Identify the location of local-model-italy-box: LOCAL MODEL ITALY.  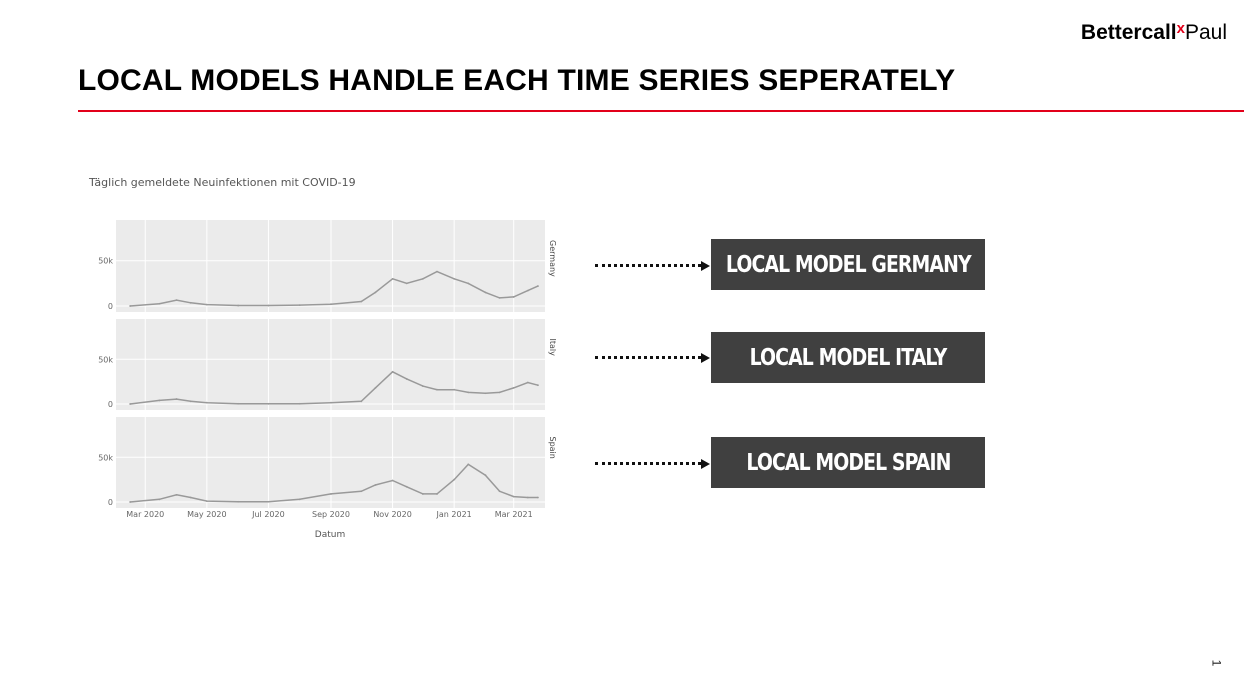
(848, 357).